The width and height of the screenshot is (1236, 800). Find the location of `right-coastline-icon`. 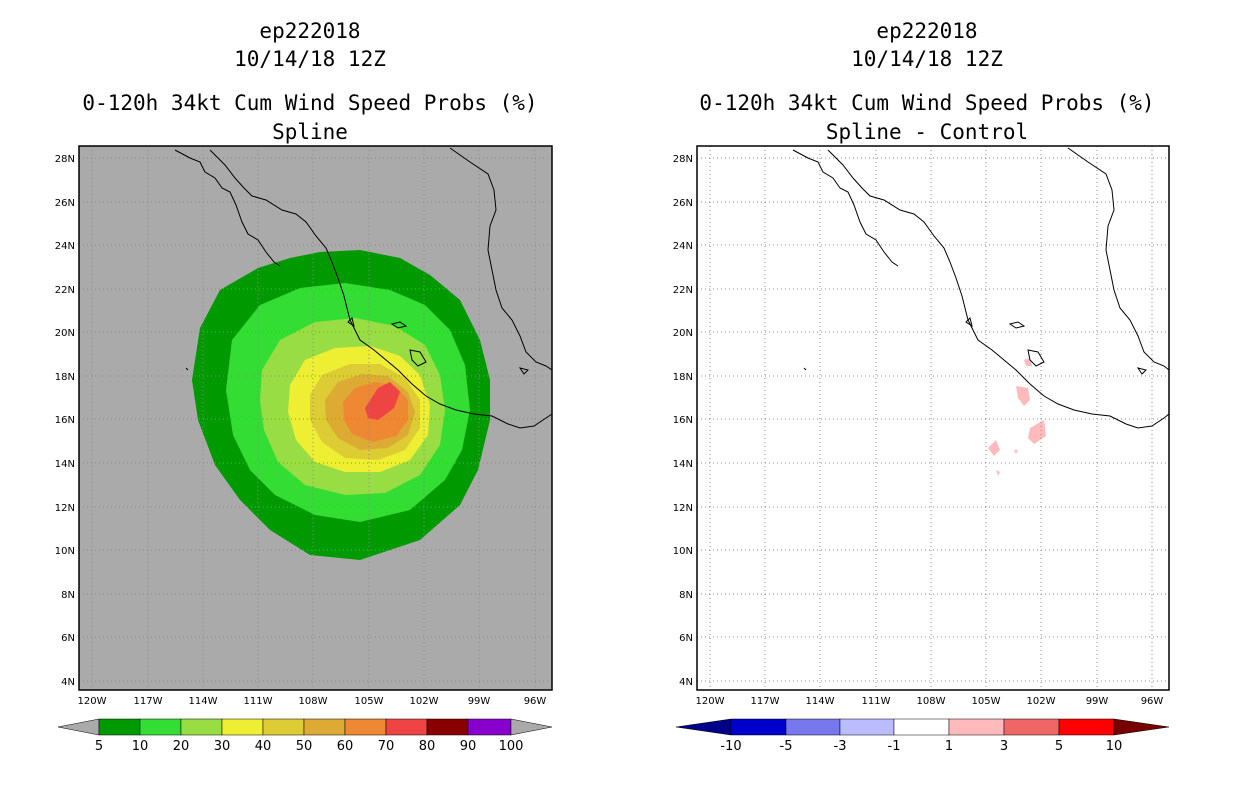

right-coastline-icon is located at coordinates (981, 288).